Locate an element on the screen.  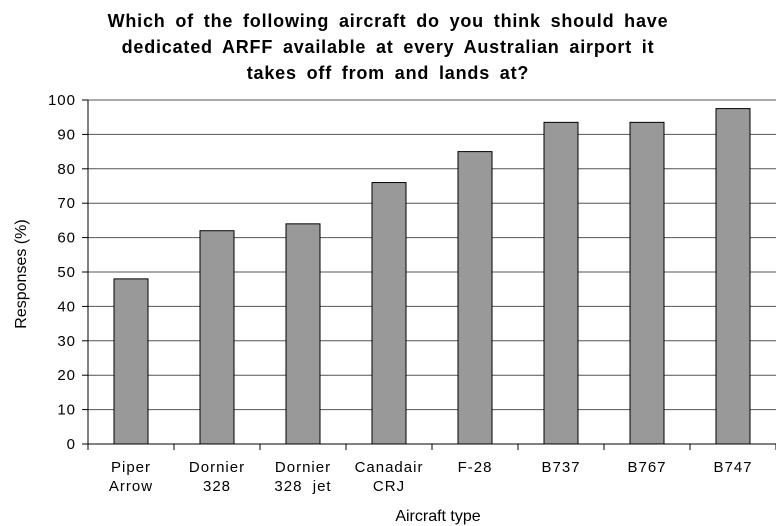
x-category-label: CRJ is located at coordinates (389, 486).